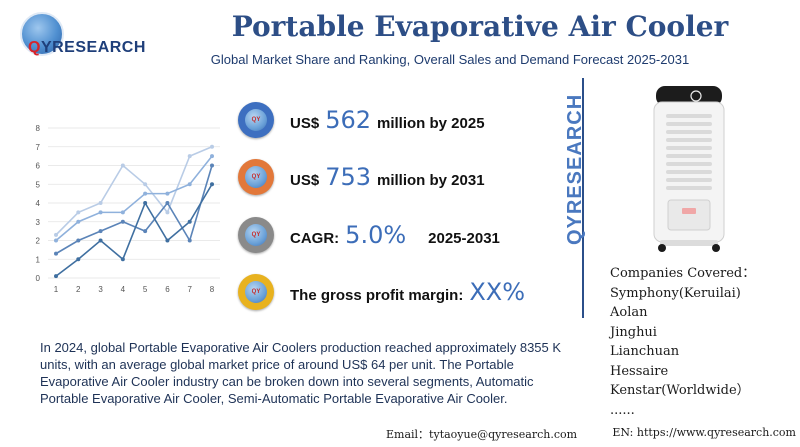 The height and width of the screenshot is (447, 800). What do you see at coordinates (34, 47) in the screenshot?
I see `logo-q: Q` at bounding box center [34, 47].